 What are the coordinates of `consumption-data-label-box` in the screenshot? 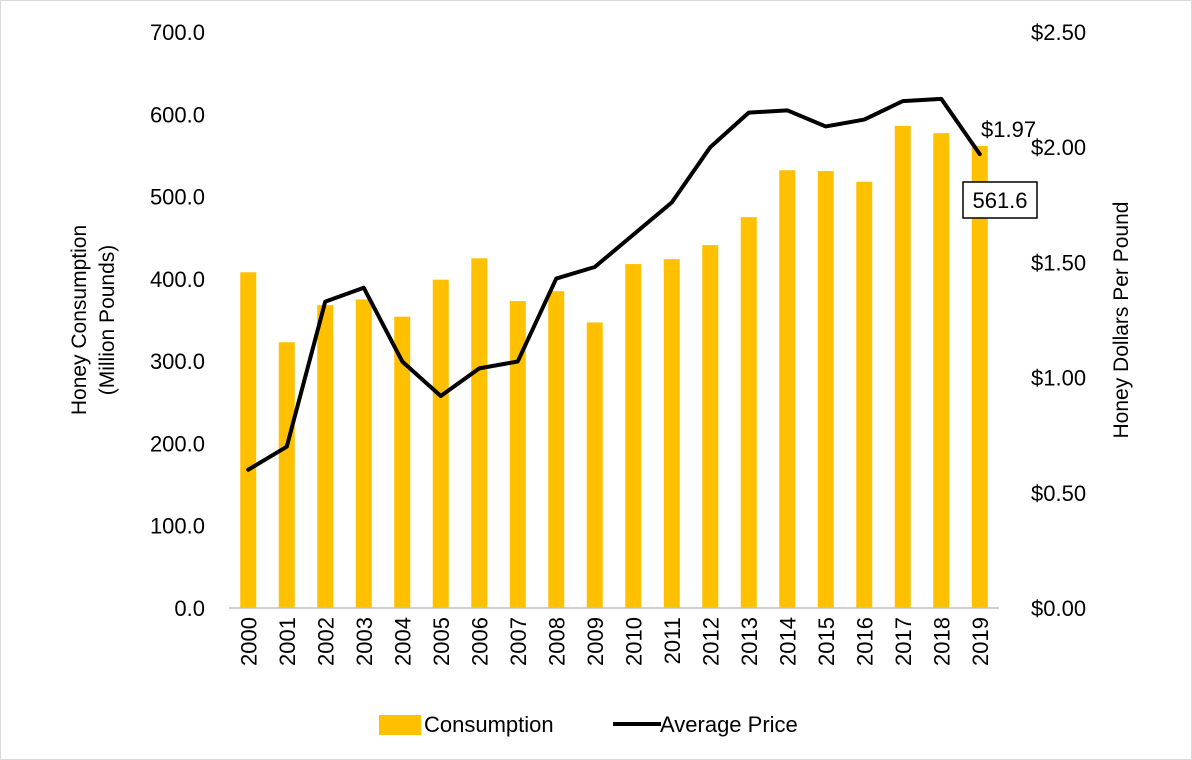 It's located at (1000, 200).